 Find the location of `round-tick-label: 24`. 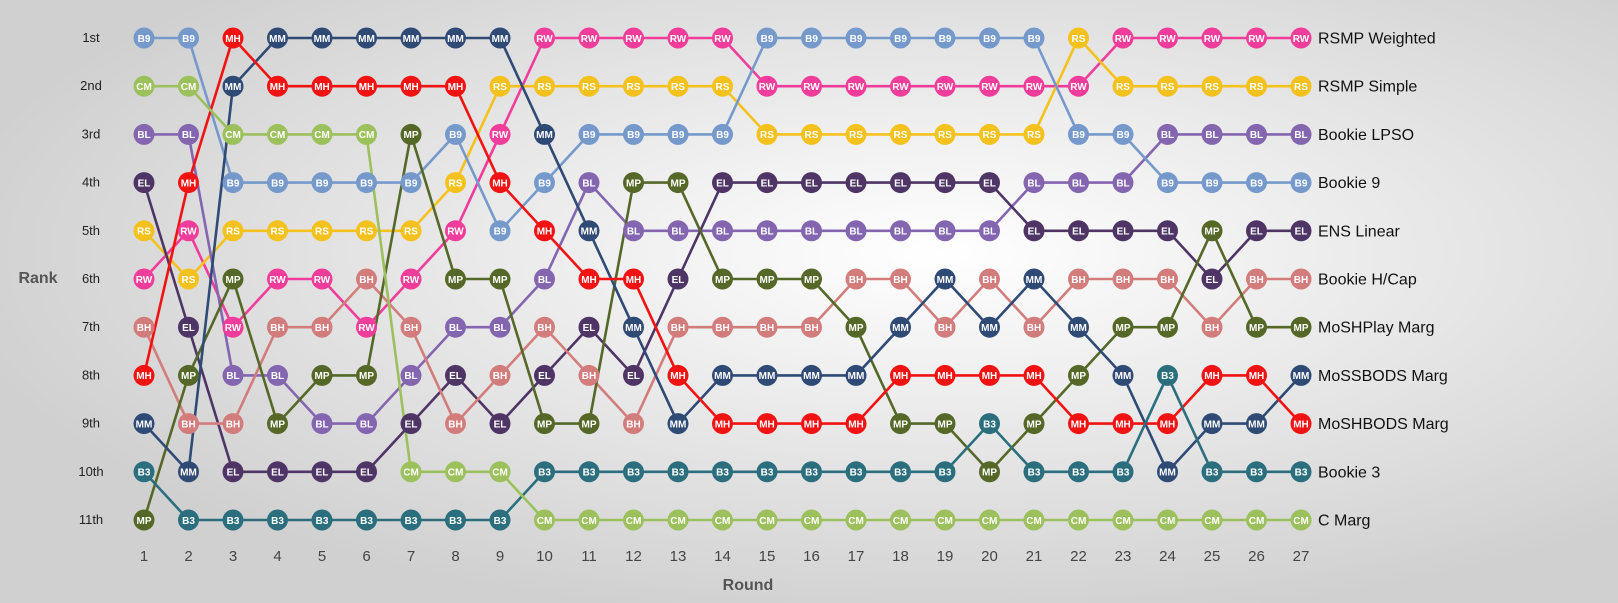

round-tick-label: 24 is located at coordinates (1167, 556).